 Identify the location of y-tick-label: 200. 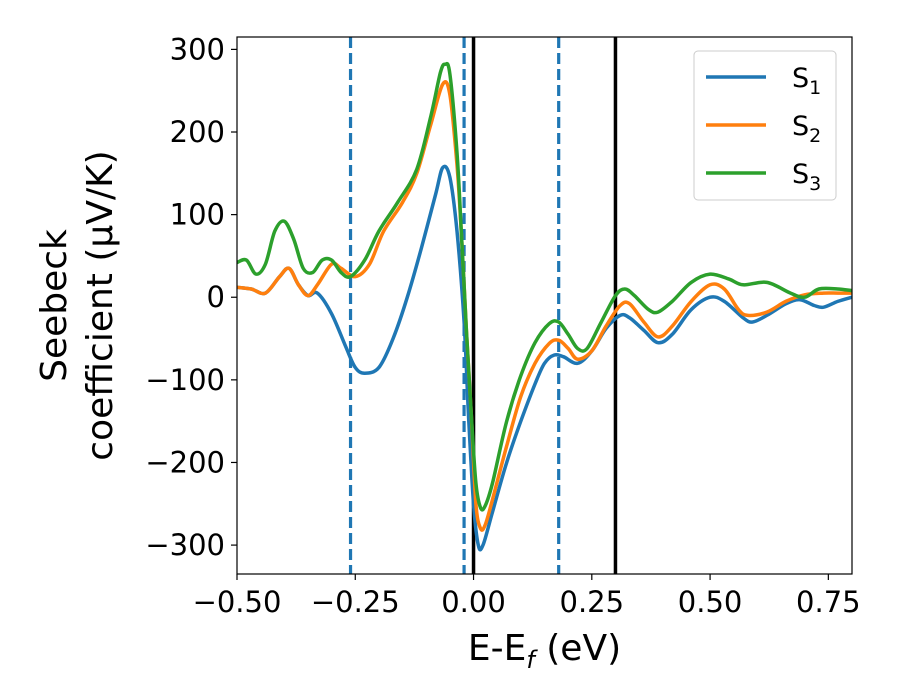
(197, 132).